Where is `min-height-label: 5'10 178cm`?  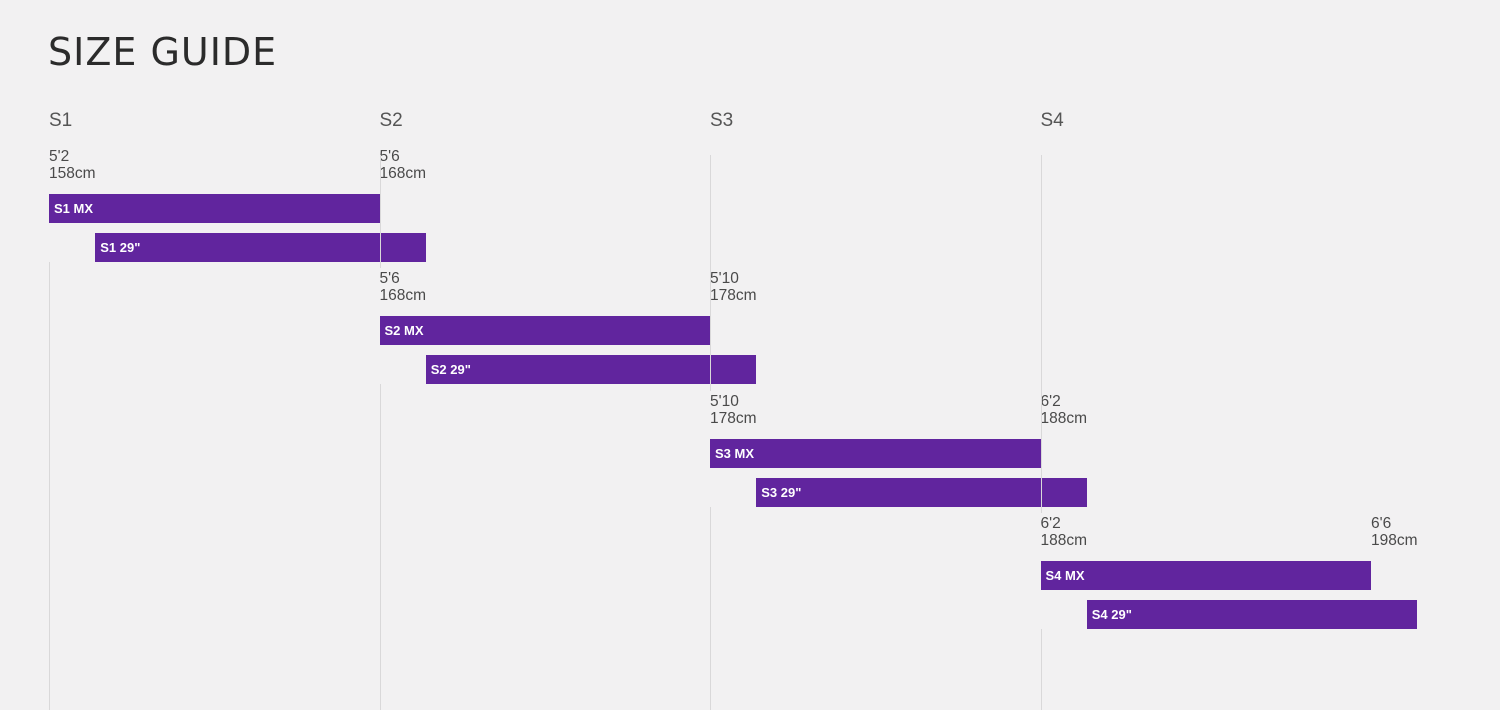 min-height-label: 5'10 178cm is located at coordinates (733, 410).